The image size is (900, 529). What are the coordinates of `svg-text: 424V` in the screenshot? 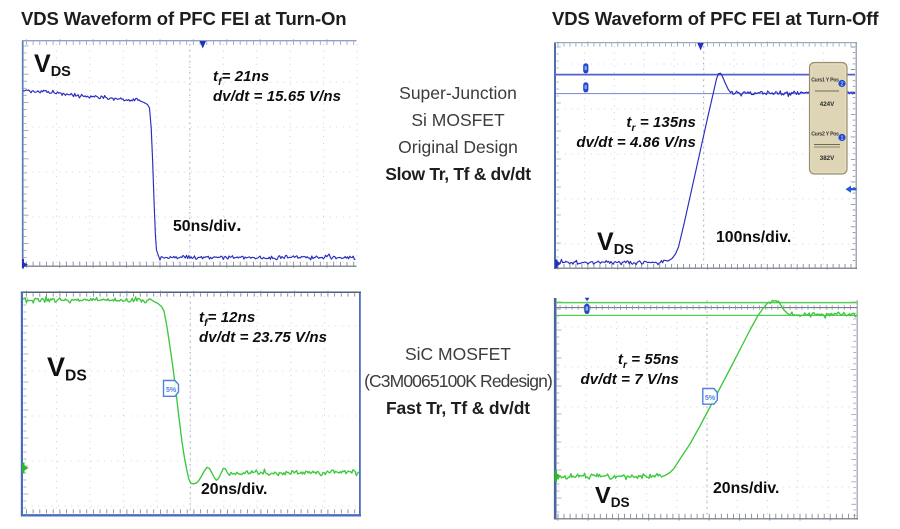 It's located at (827, 104).